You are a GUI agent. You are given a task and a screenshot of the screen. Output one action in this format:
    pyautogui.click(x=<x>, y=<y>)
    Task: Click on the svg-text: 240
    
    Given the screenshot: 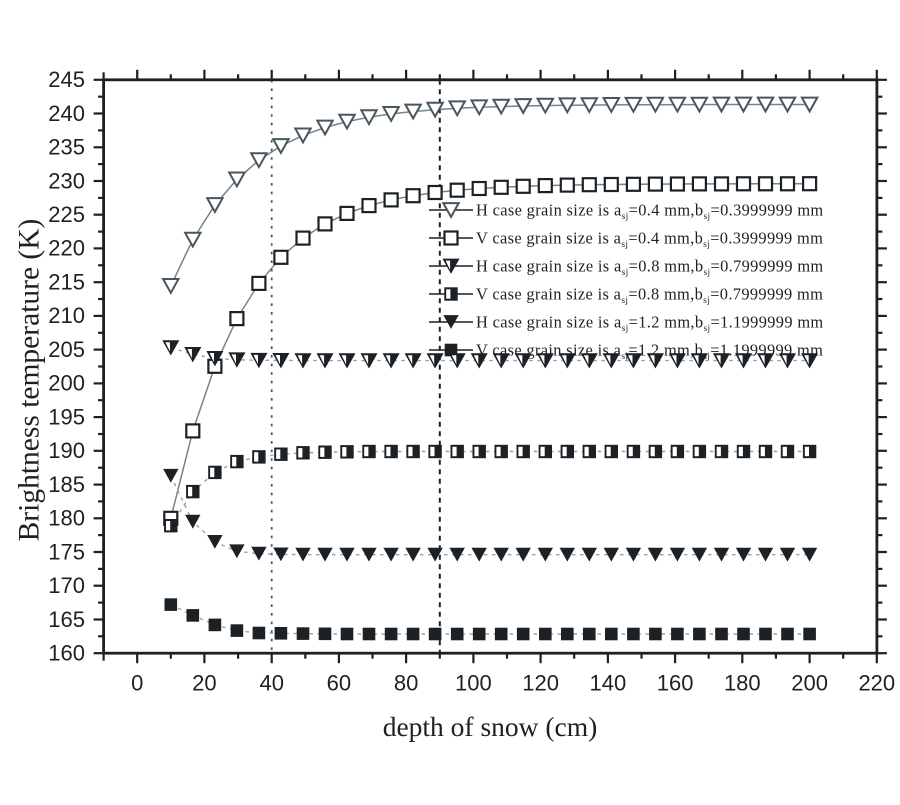 What is the action you would take?
    pyautogui.click(x=66, y=113)
    